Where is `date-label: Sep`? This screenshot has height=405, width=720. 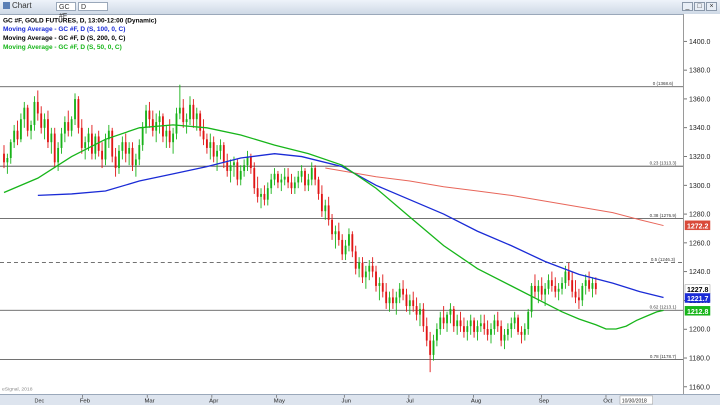 date-label: Sep is located at coordinates (544, 401).